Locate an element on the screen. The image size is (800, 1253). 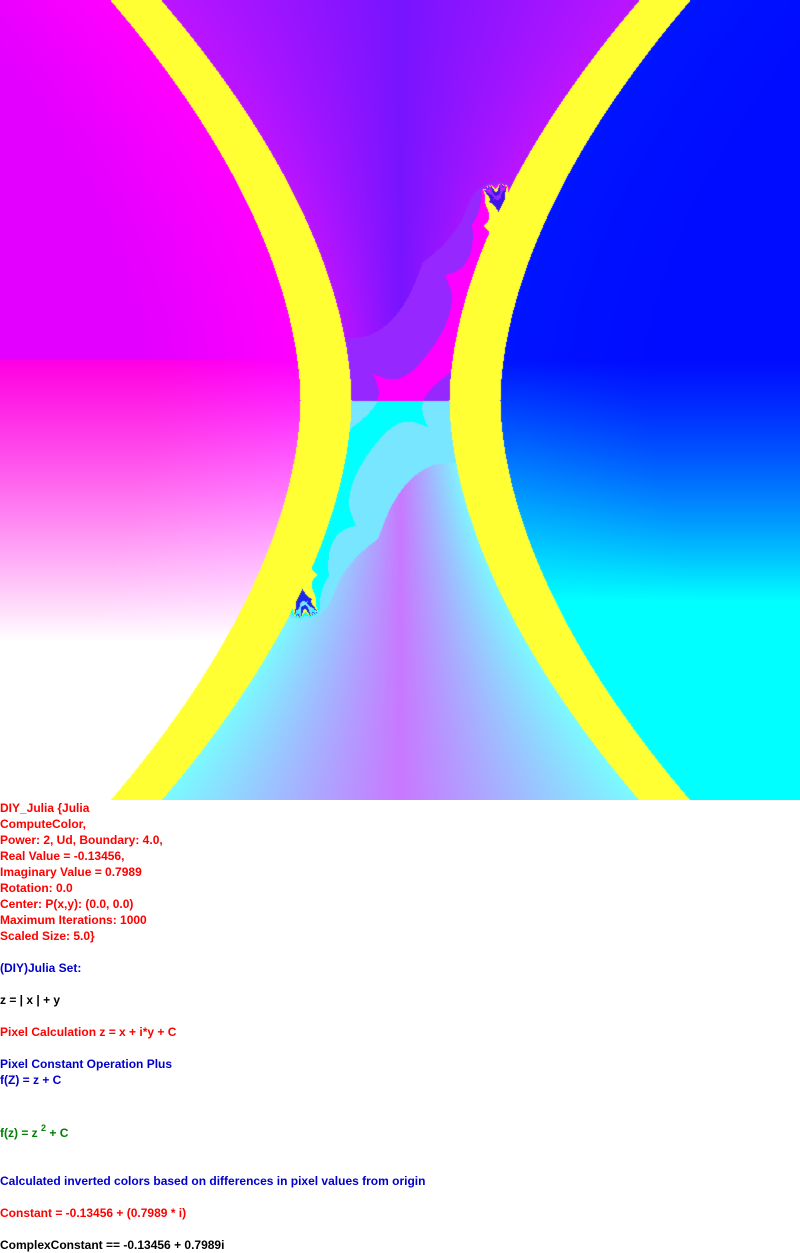
param-line-2: ComputeColor, is located at coordinates (43, 824).